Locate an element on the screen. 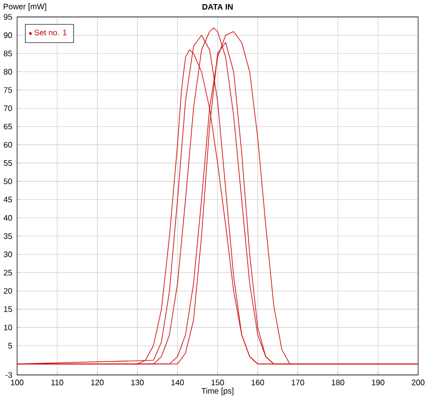 Image resolution: width=432 pixels, height=398 pixels. y-tick-label: 30 is located at coordinates (8, 255).